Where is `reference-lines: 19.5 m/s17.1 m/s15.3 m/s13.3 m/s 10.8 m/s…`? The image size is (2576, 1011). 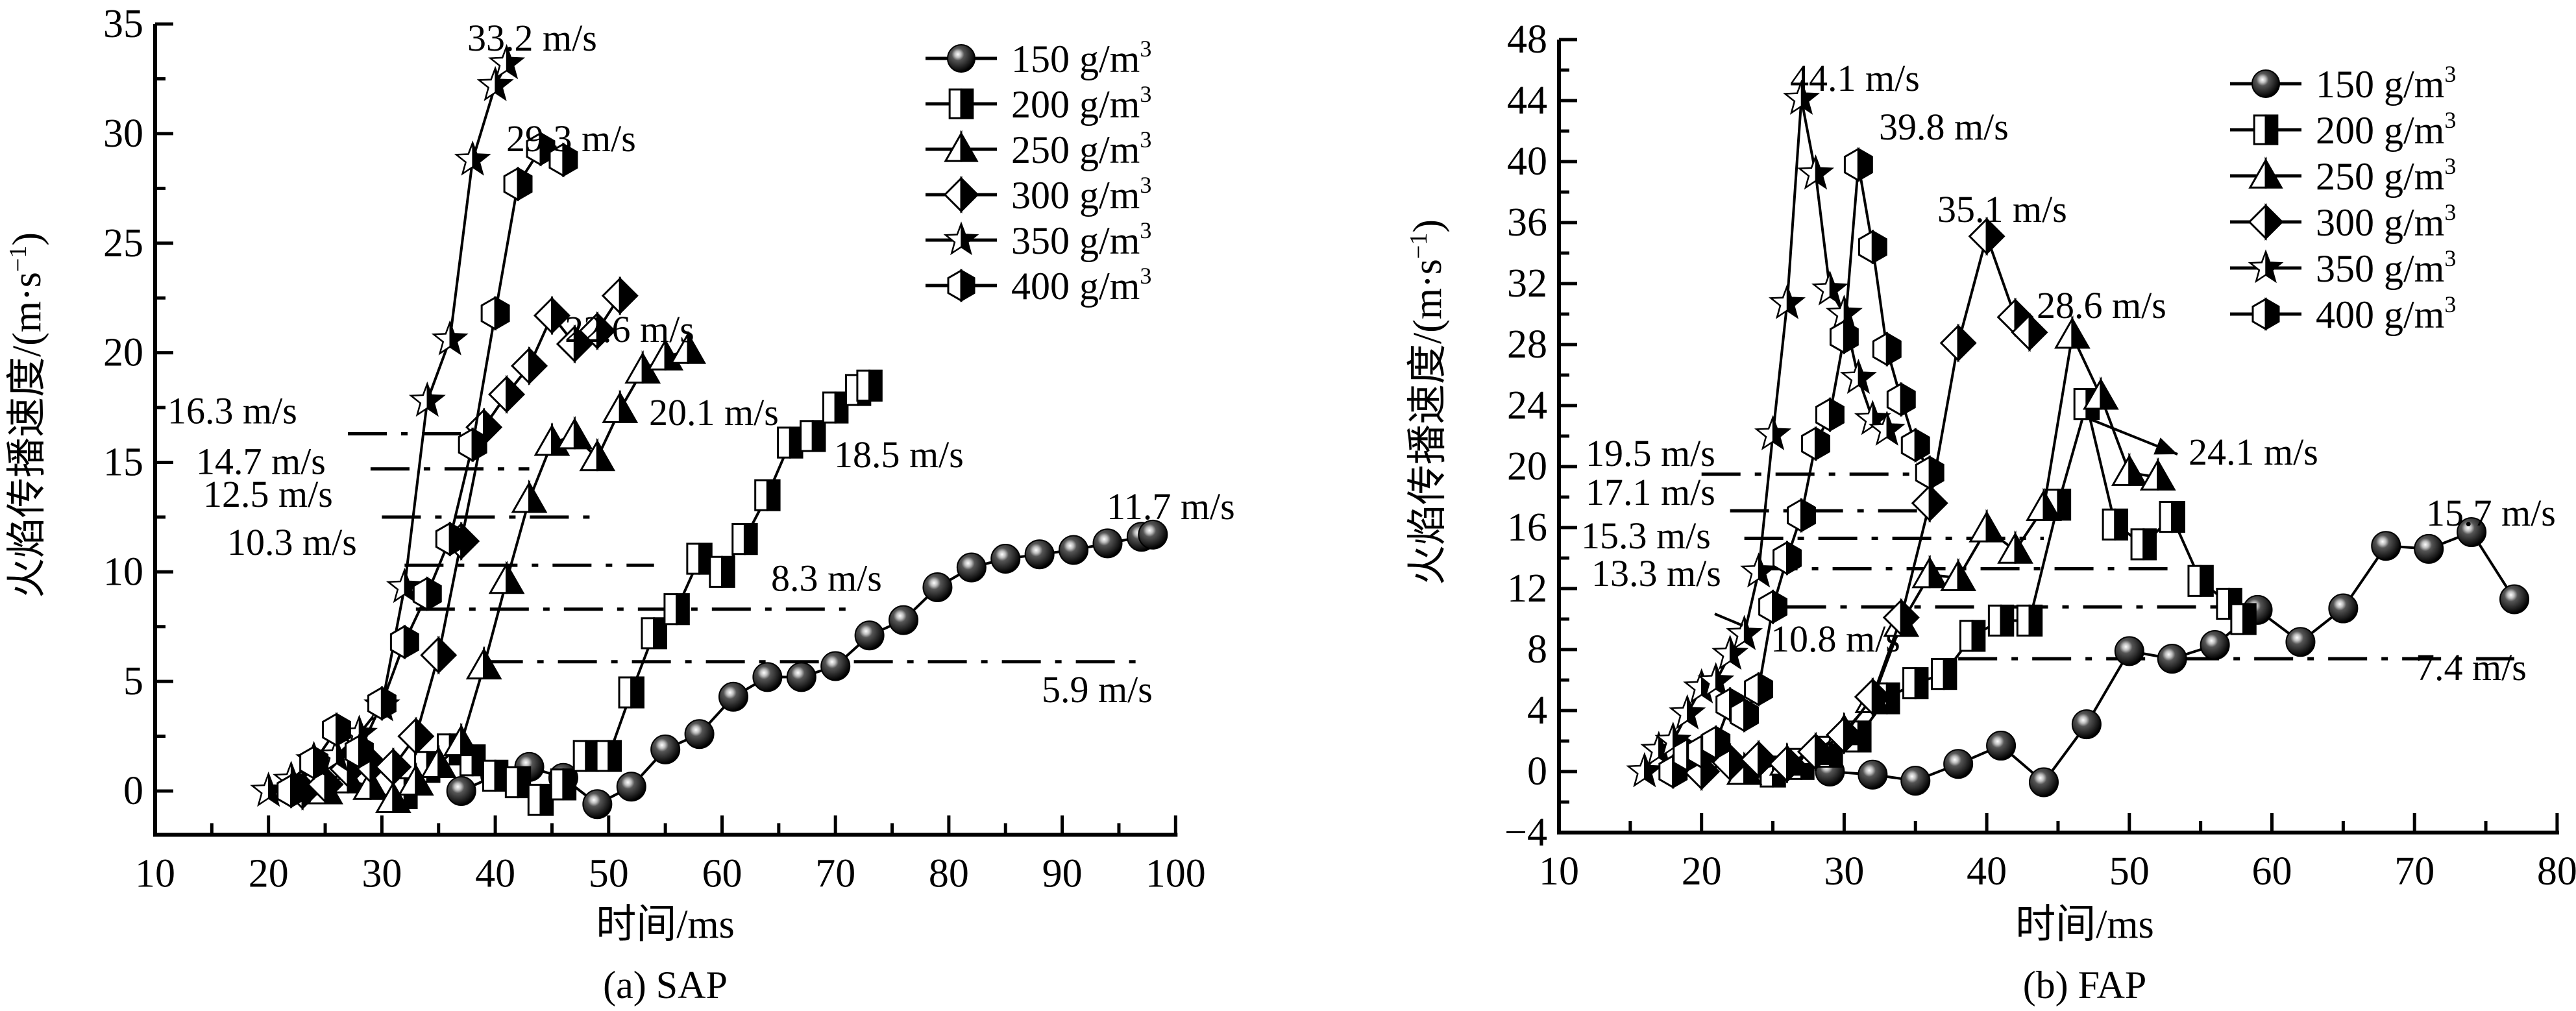
reference-lines: 19.5 m/s17.1 m/s15.3 m/s13.3 m/s 10.8 m/s… is located at coordinates (2054, 560).